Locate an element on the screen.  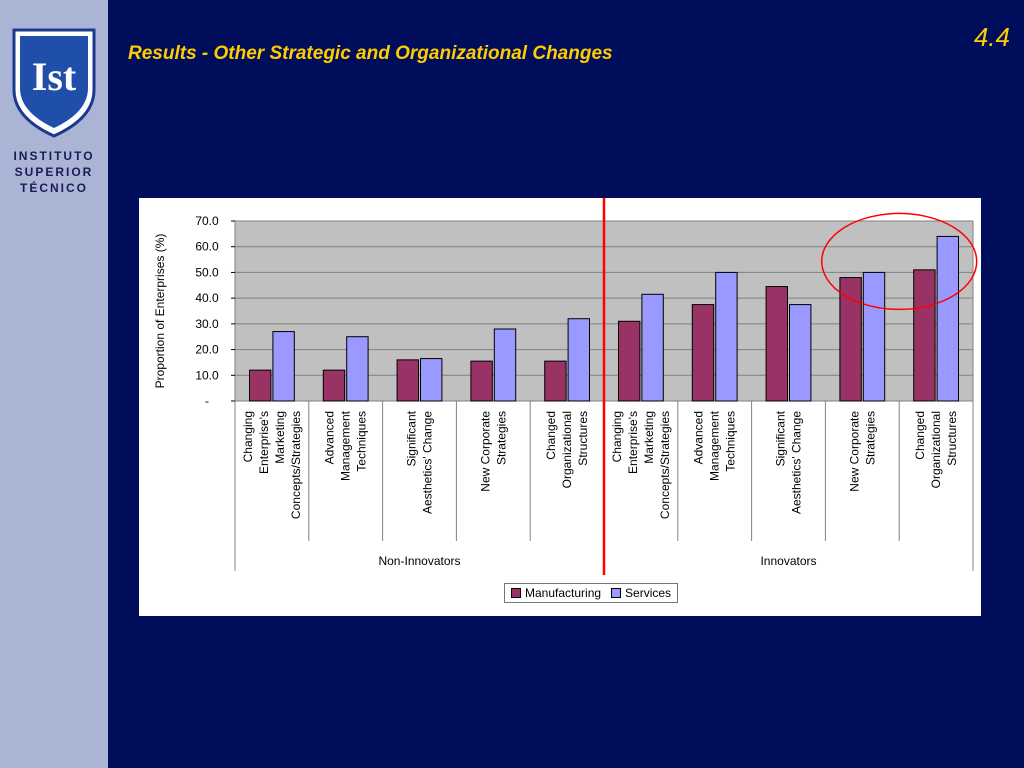
y-tick-label: 10.0 is located at coordinates (207, 375).